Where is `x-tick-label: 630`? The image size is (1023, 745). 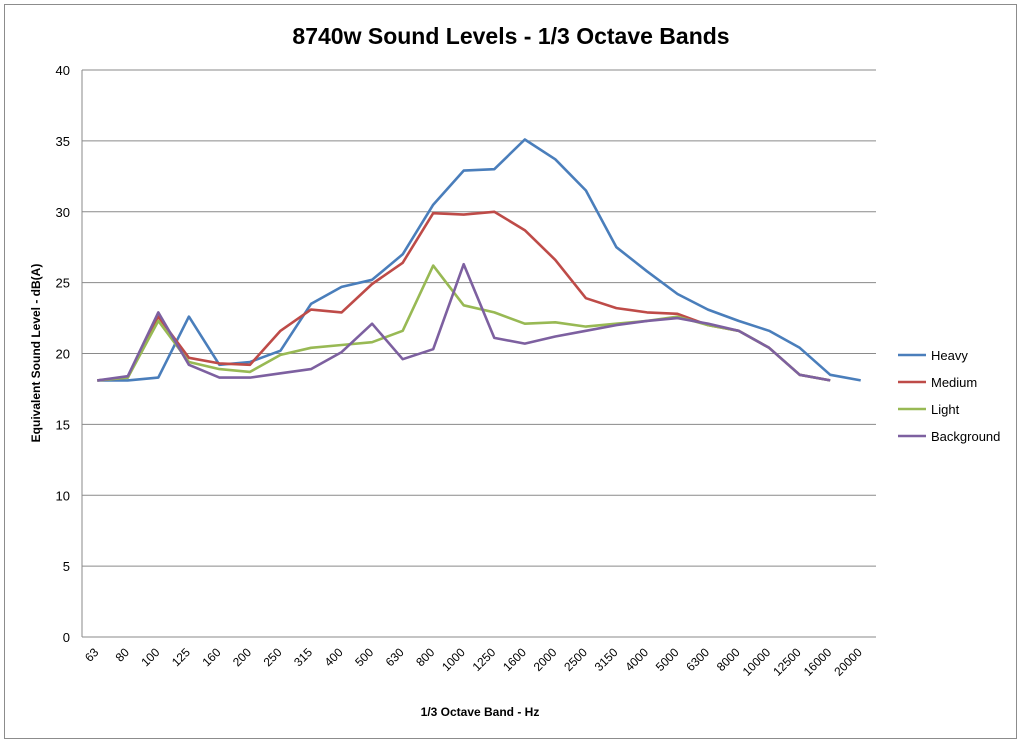 x-tick-label: 630 is located at coordinates (395, 657).